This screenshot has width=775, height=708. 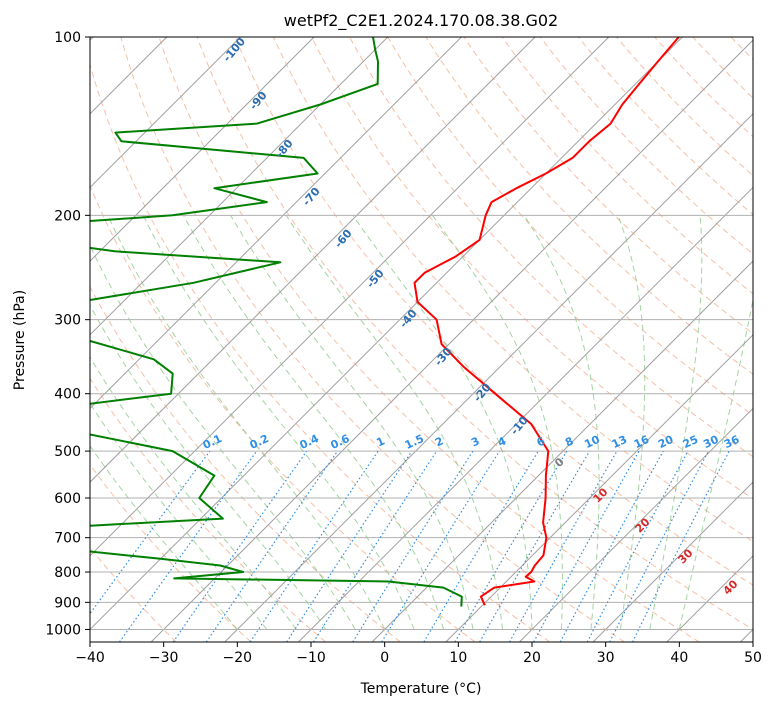 What do you see at coordinates (67, 216) in the screenshot?
I see `y-tick-label: 200` at bounding box center [67, 216].